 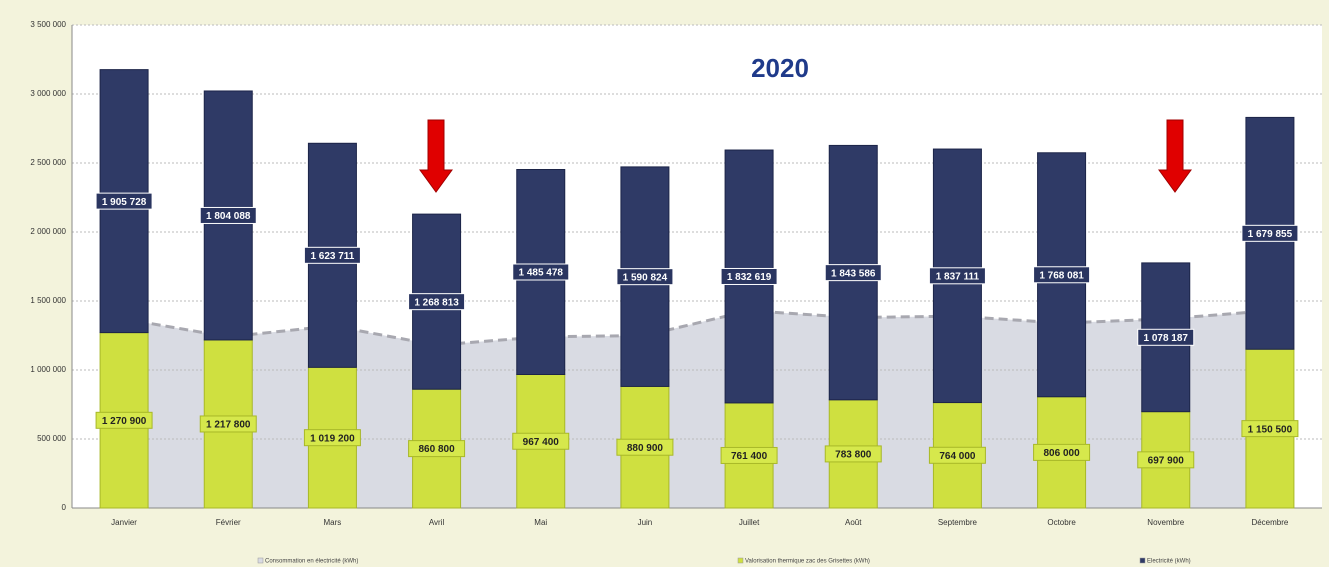 I want to click on x-tick-label: Juin, so click(x=645, y=522).